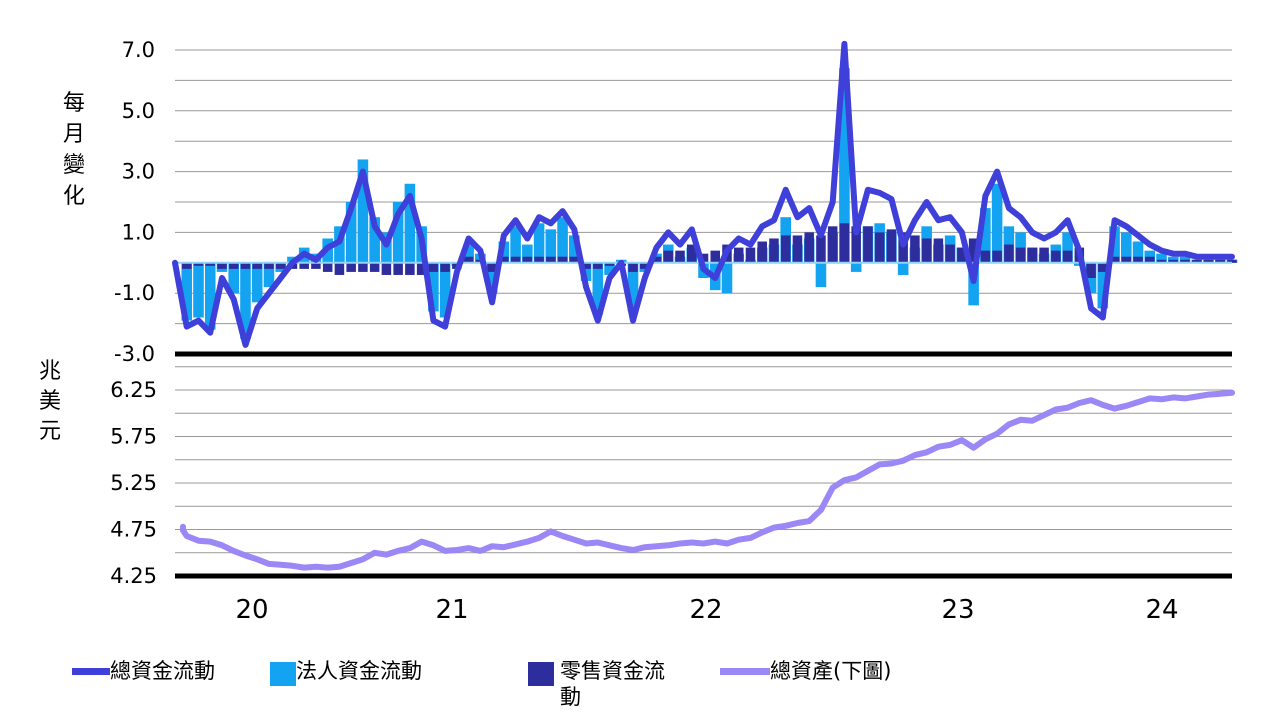 The height and width of the screenshot is (720, 1280). Describe the element at coordinates (541, 674) in the screenshot. I see `legend-swatch-retail-flow` at that location.